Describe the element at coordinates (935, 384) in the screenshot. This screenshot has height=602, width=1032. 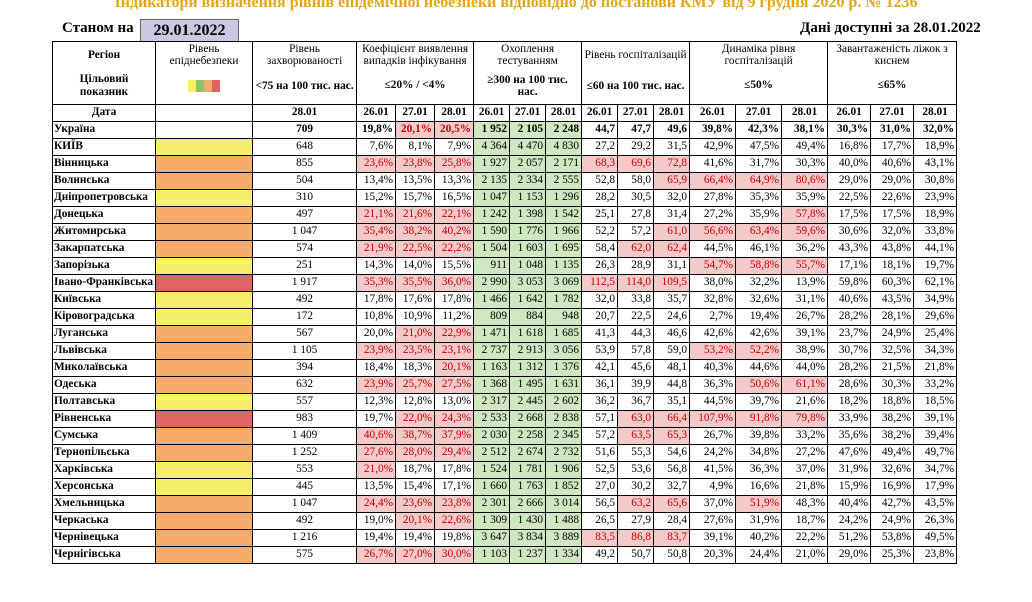
I see `oxygen-value: 33,2%` at that location.